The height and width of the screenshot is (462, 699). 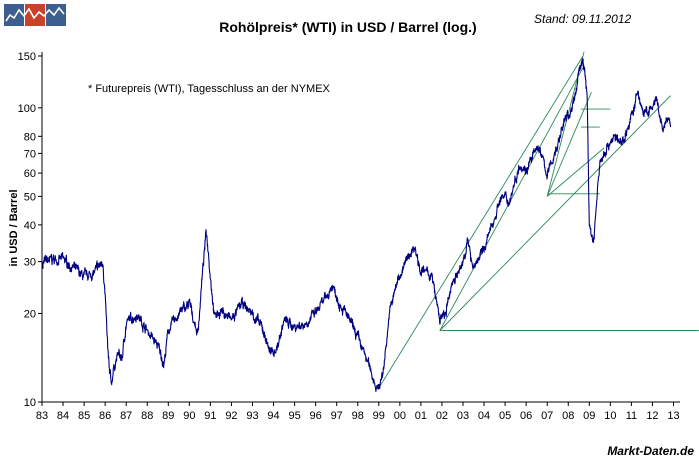 I want to click on y-tick-label: 60, so click(x=30, y=174).